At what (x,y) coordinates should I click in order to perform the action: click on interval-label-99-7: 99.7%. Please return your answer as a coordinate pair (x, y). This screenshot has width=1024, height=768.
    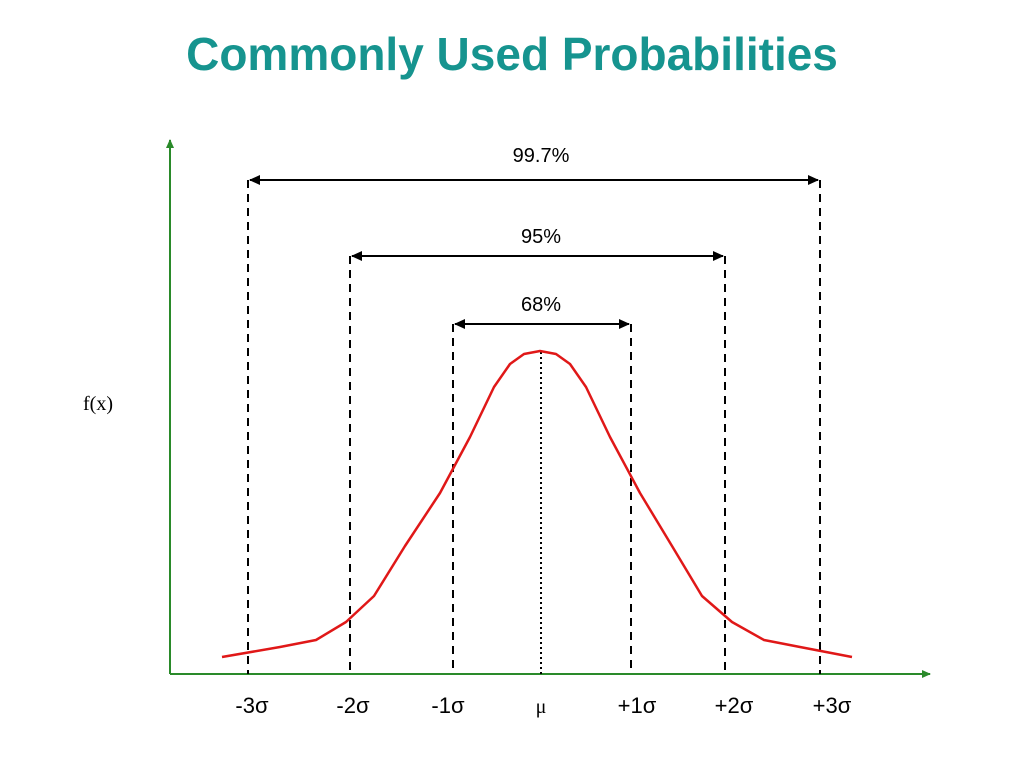
    Looking at the image, I should click on (541, 156).